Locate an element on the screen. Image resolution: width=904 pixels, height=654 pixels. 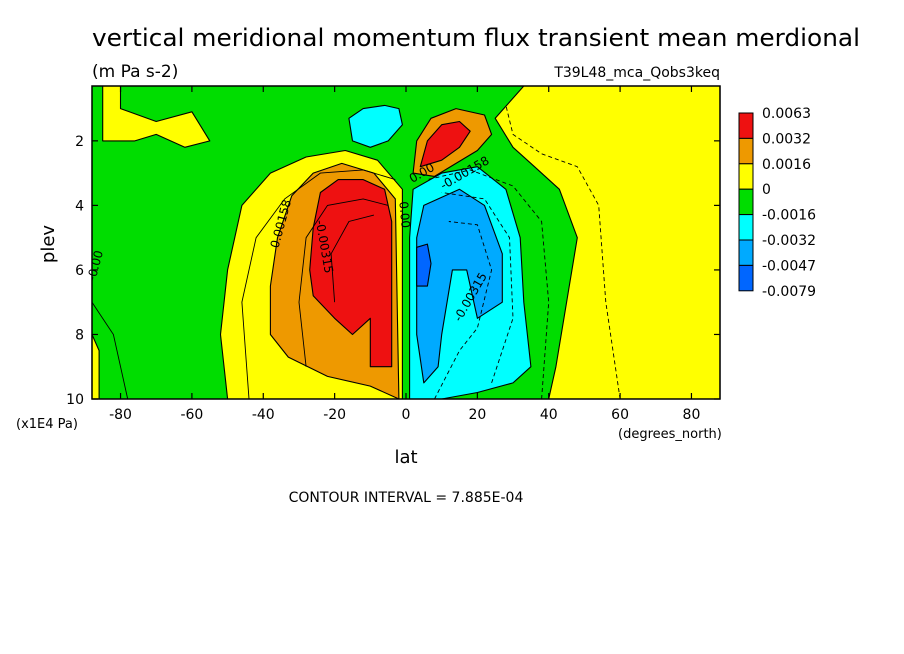
x-tick-label--80: -80 is located at coordinates (120, 415).